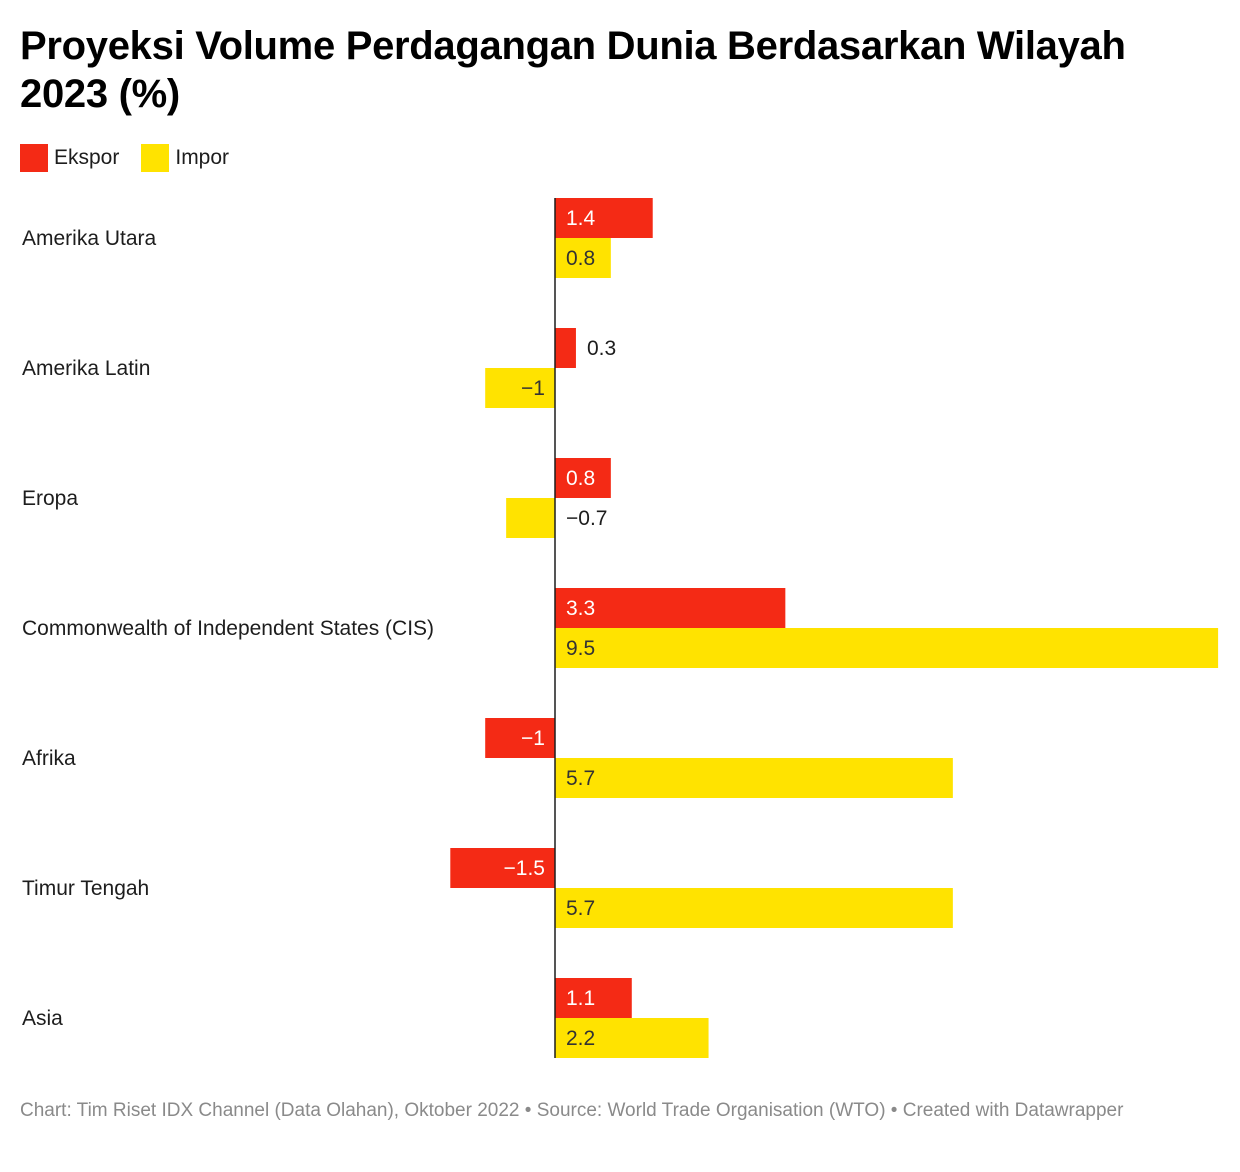 This screenshot has height=1172, width=1240. I want to click on category-label-commonwealth-of-independent-states-cis: Commonwealth of Independent States (CIS), so click(228, 628).